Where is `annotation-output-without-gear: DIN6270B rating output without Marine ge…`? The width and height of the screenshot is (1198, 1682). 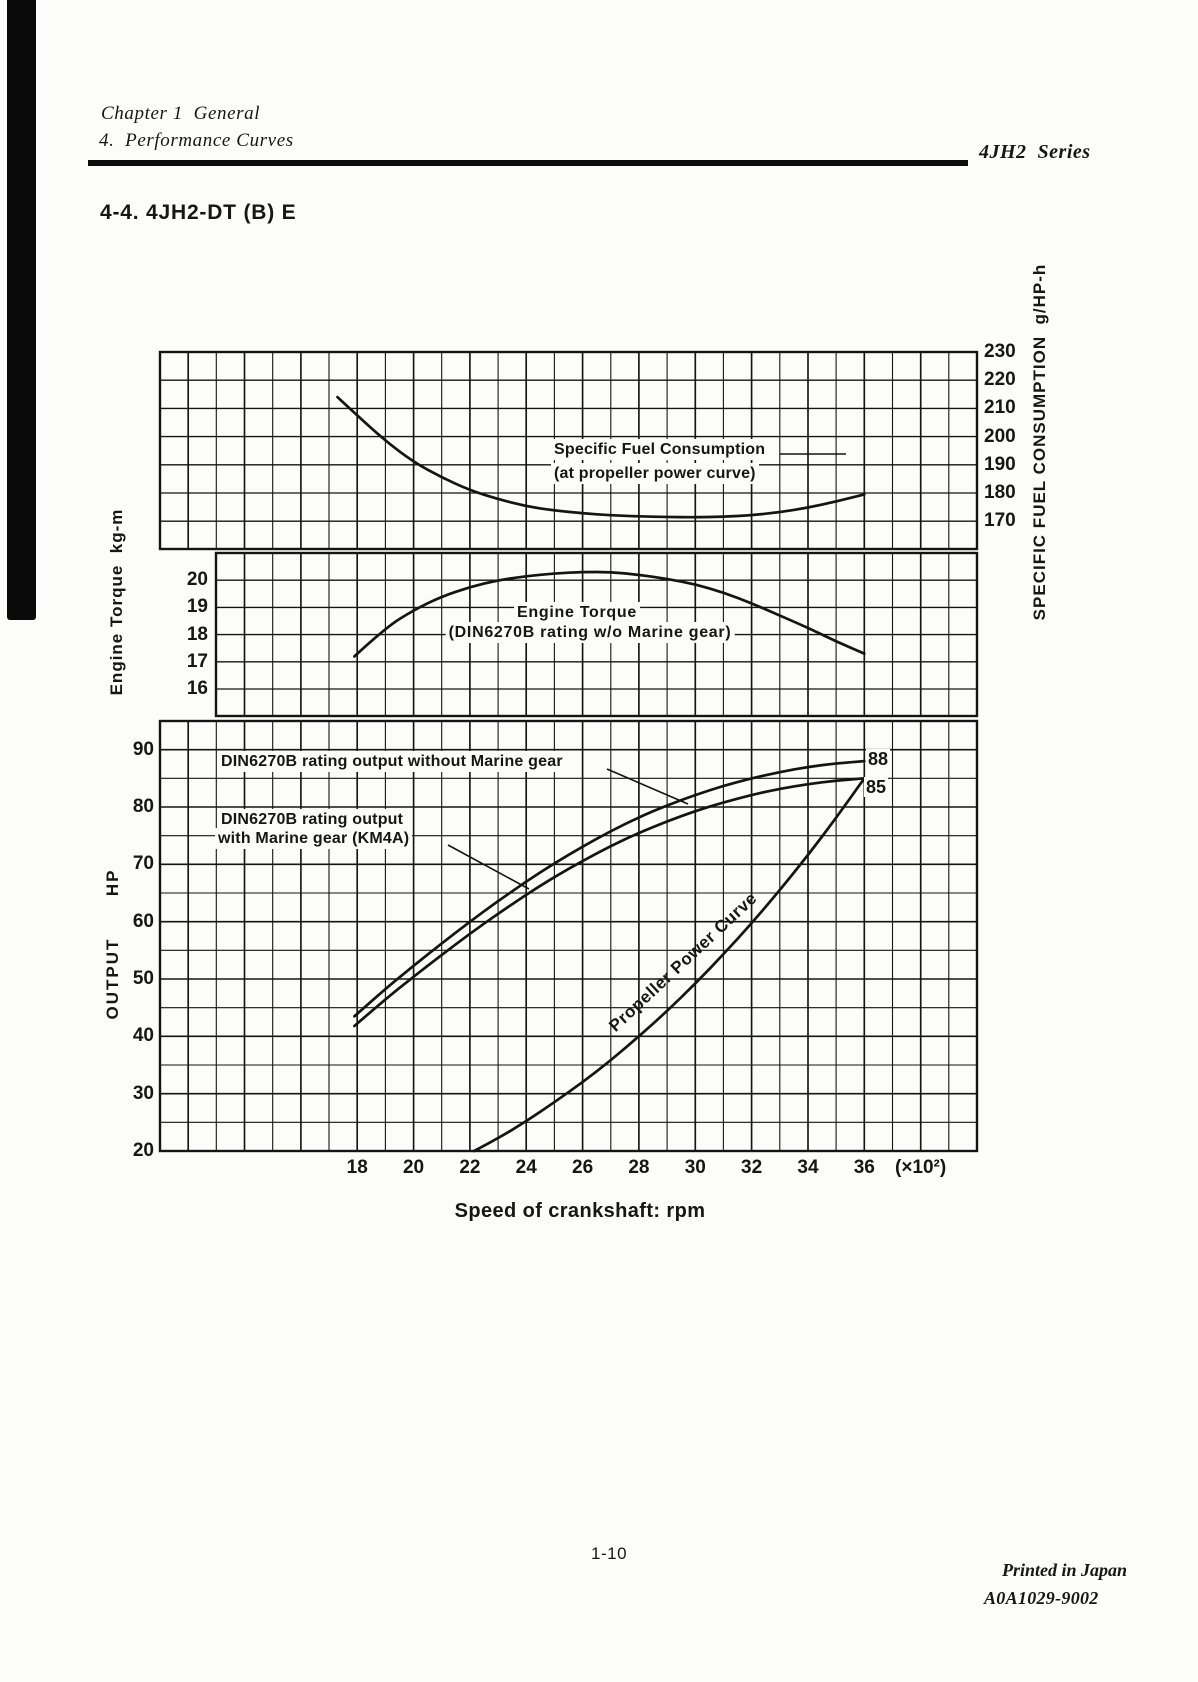 annotation-output-without-gear: DIN6270B rating output without Marine ge… is located at coordinates (392, 761).